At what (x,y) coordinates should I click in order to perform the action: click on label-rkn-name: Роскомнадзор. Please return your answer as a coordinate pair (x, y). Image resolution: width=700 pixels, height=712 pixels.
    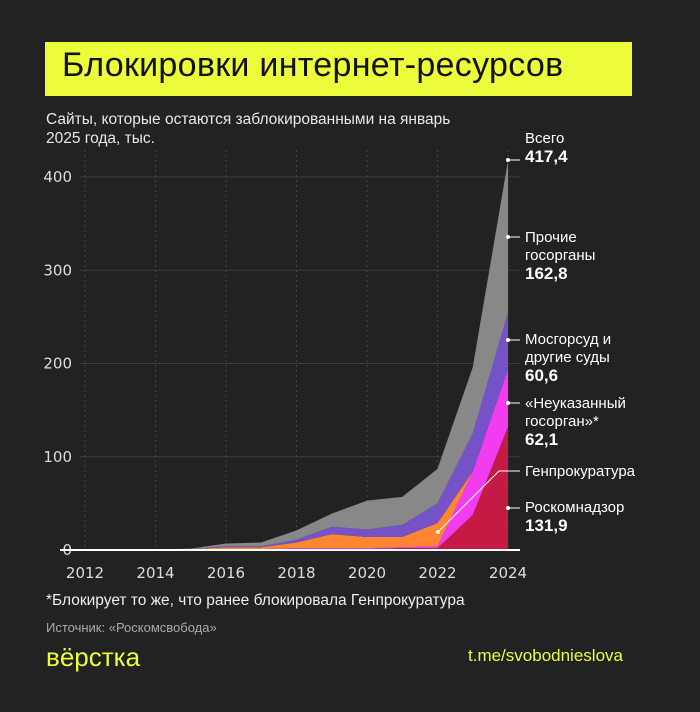
    Looking at the image, I should click on (575, 507).